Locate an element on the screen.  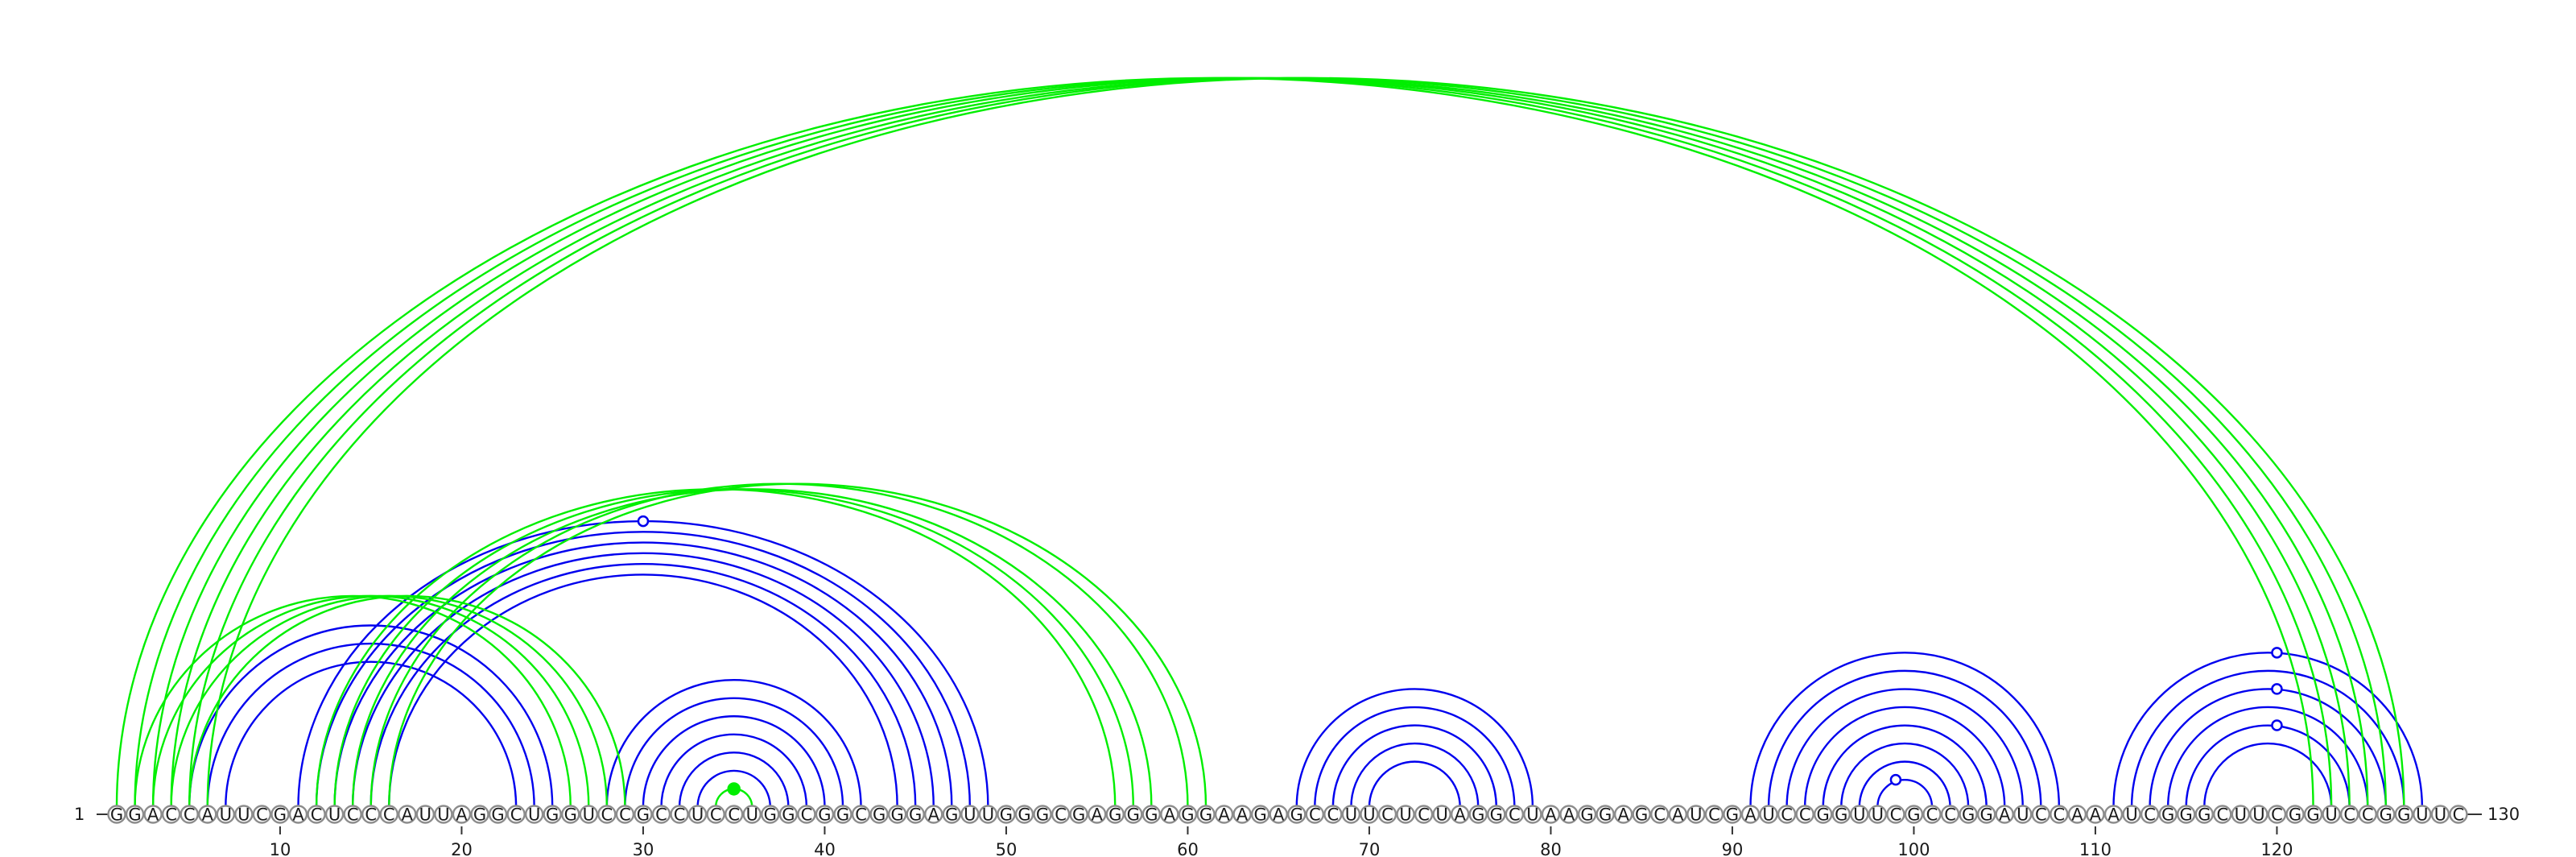
nucleotide-74: U is located at coordinates (1441, 815).